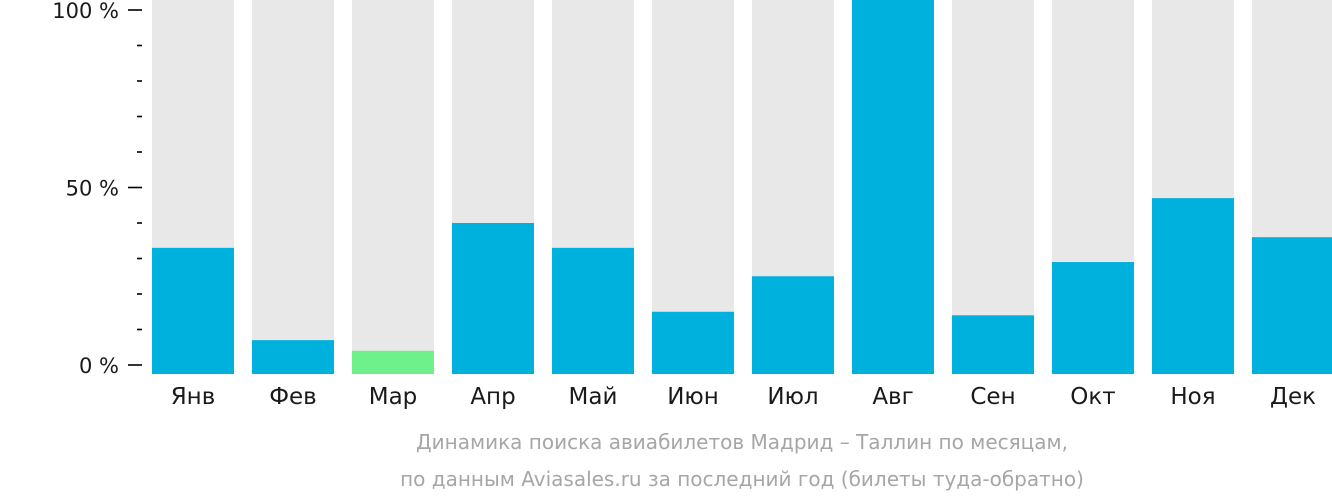  Describe the element at coordinates (99, 366) in the screenshot. I see `y-tick-label: 0 %` at that location.